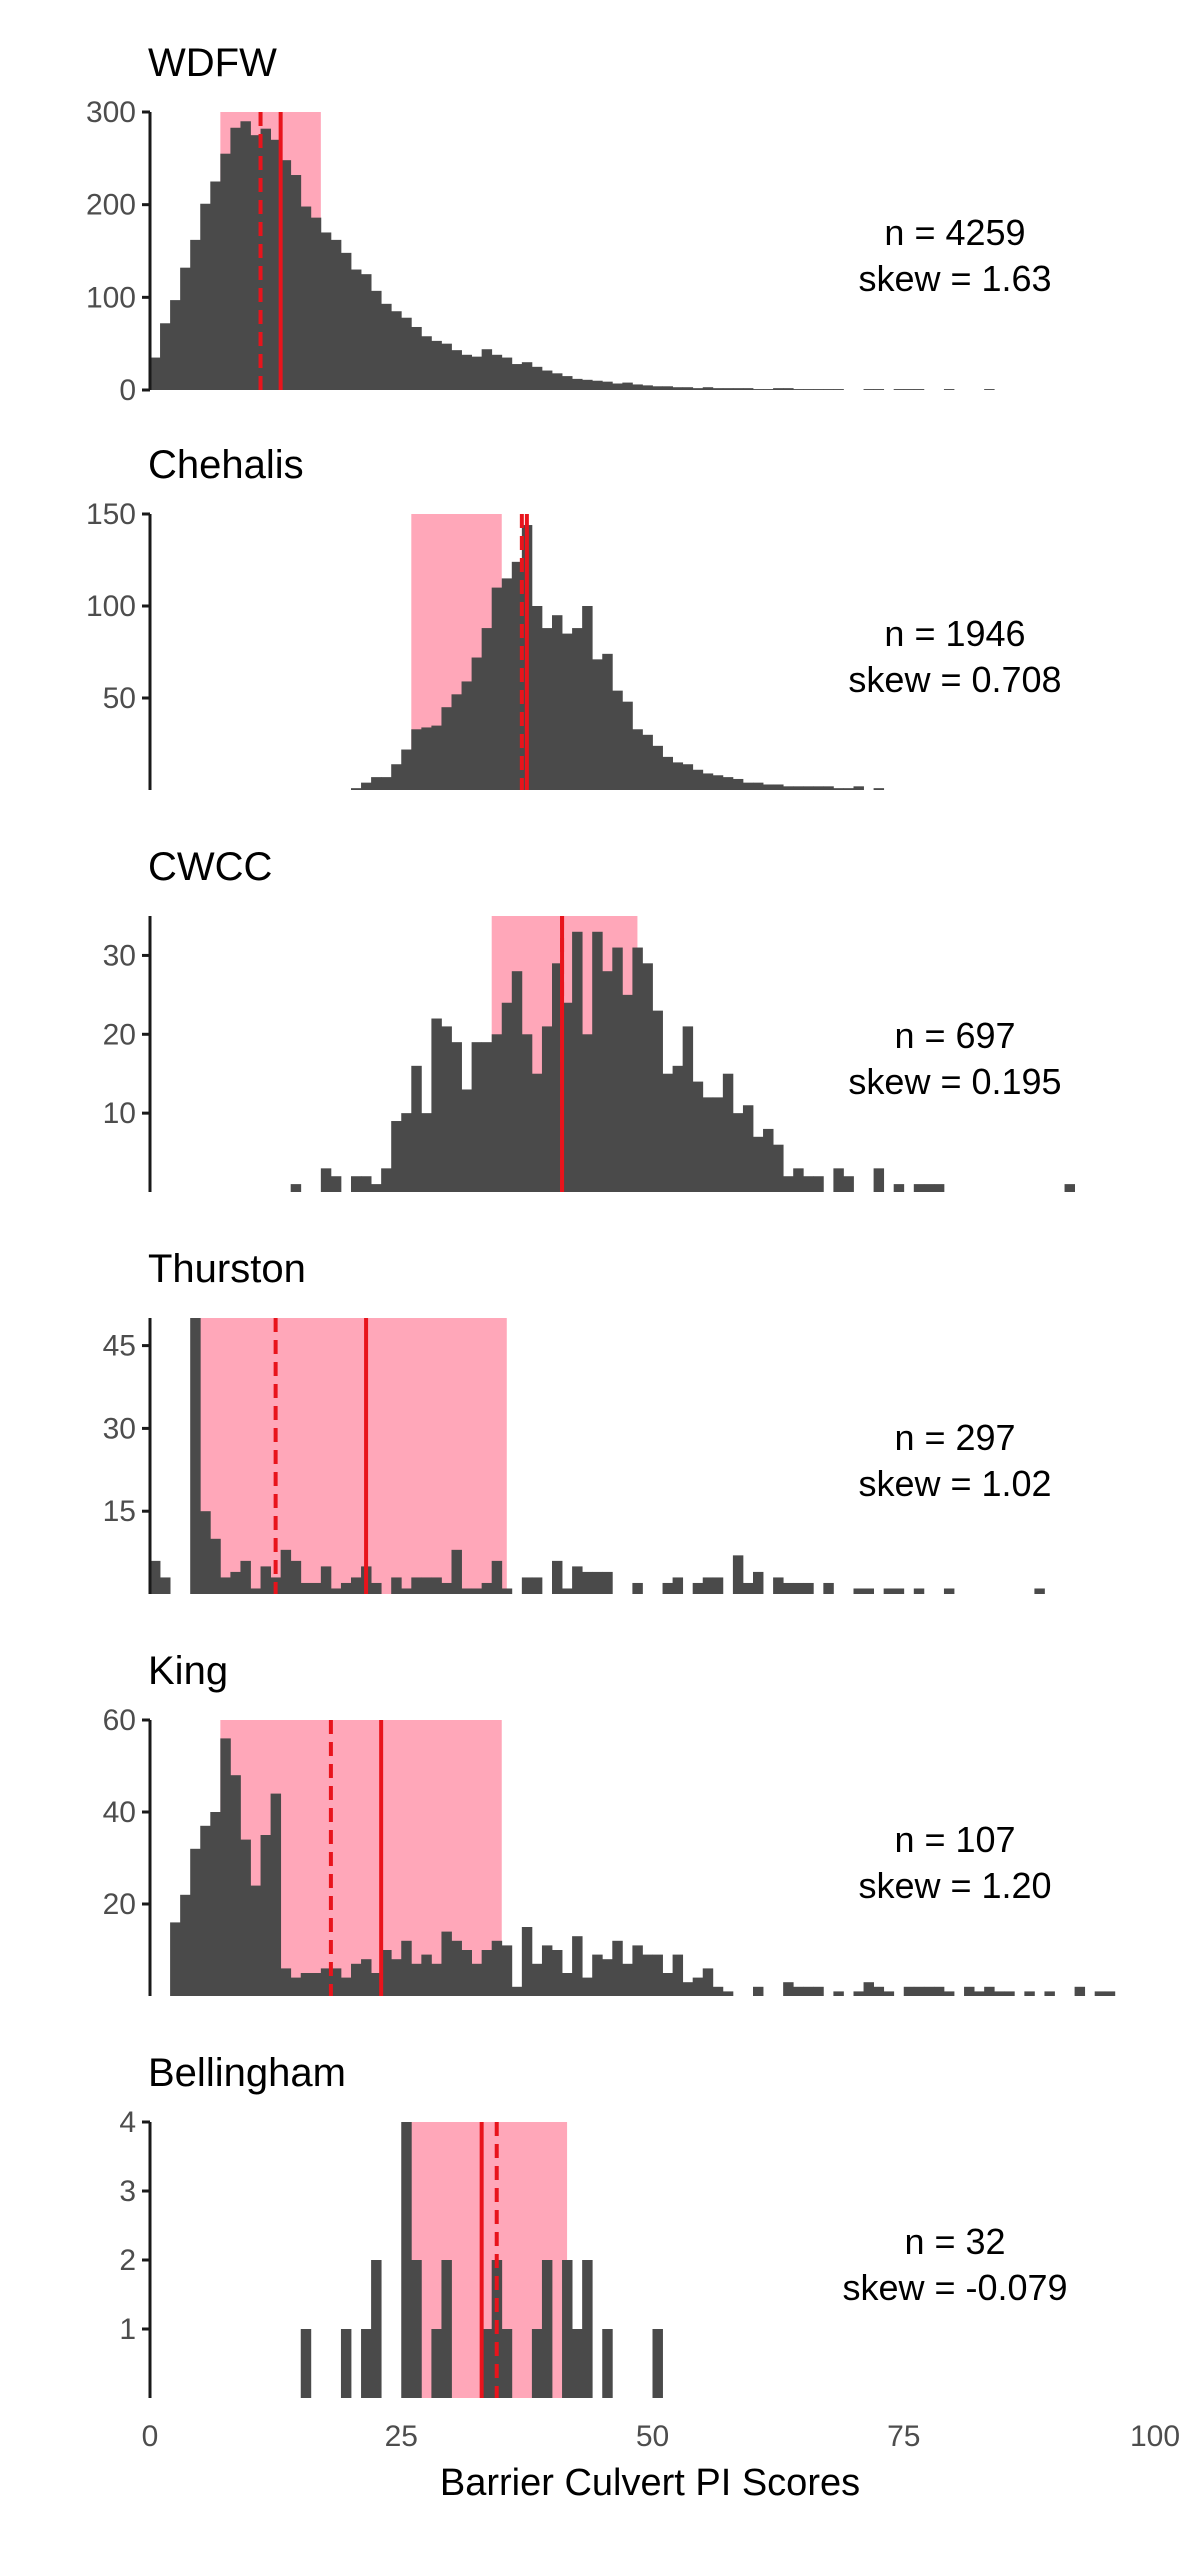  Describe the element at coordinates (150, 2436) in the screenshot. I see `x-tick-label: 0` at that location.